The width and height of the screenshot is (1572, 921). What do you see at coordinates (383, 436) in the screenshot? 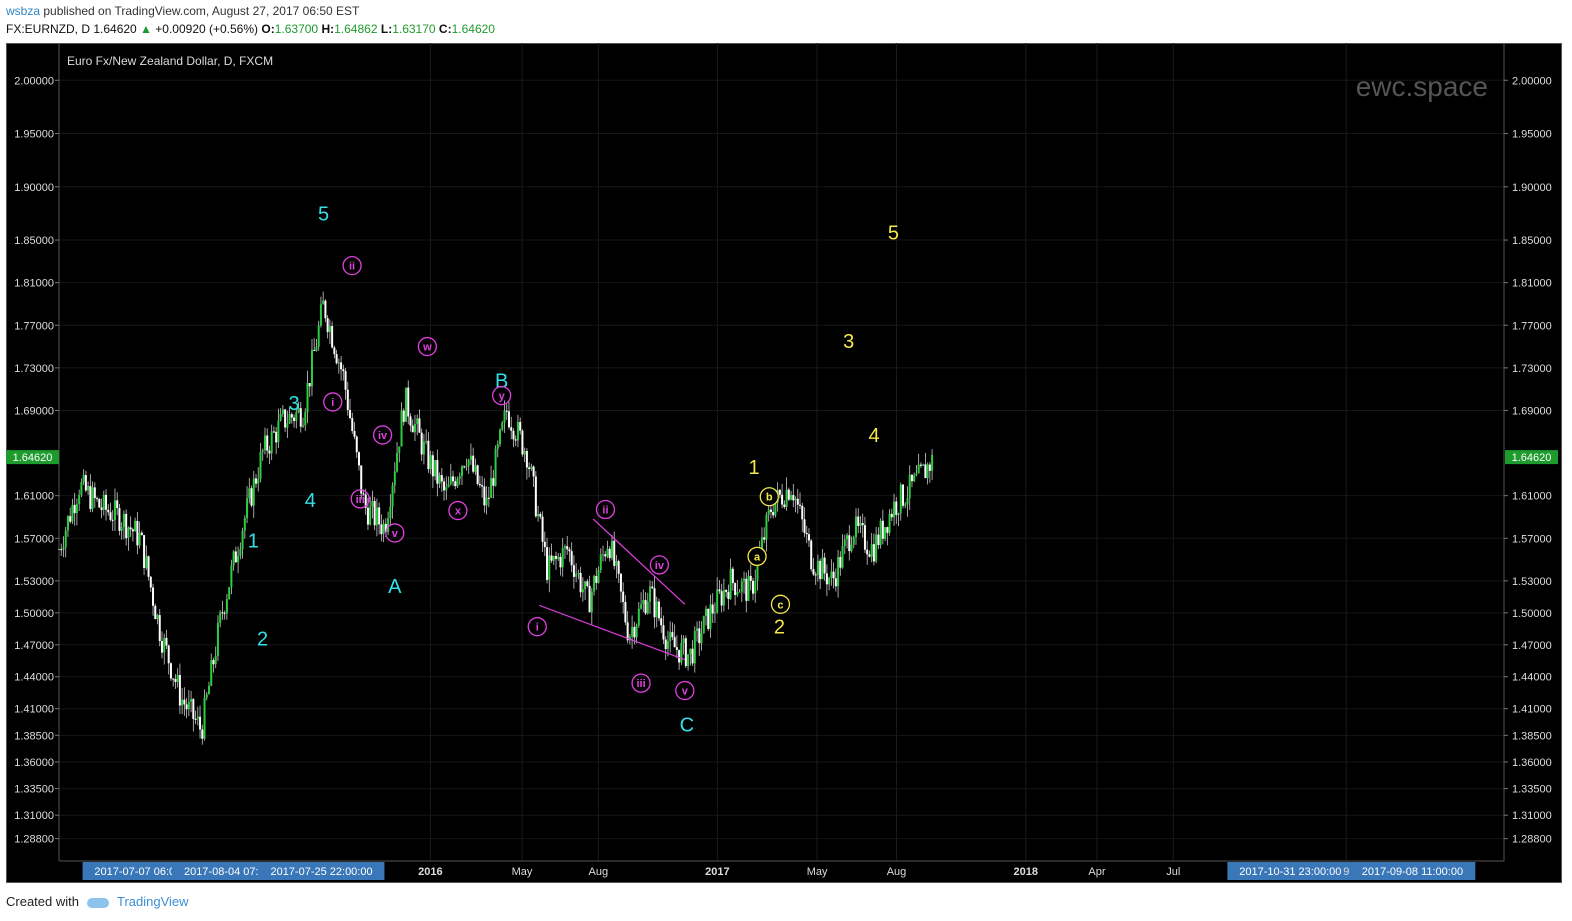
I see `wave-label: iv` at bounding box center [383, 436].